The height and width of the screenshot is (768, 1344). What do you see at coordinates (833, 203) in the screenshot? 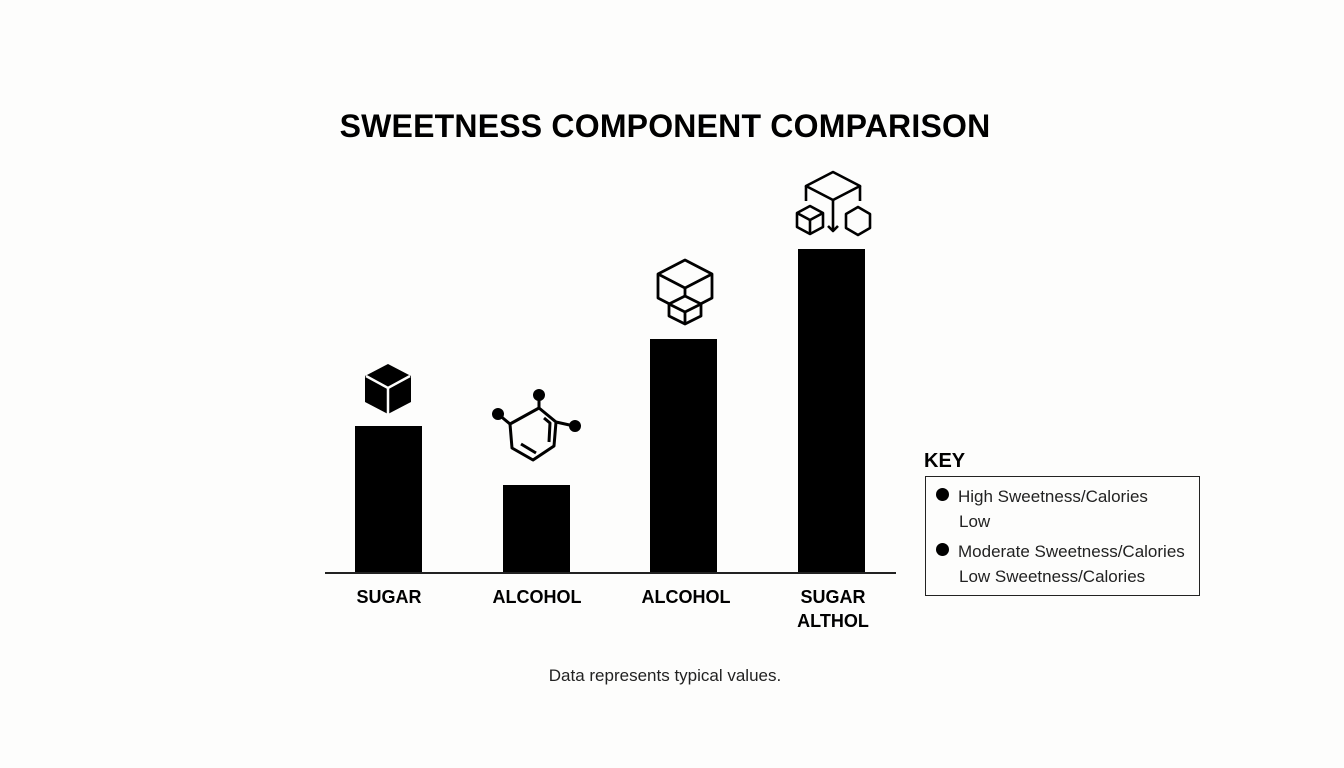
I see `cube-hierarchy-icon` at bounding box center [833, 203].